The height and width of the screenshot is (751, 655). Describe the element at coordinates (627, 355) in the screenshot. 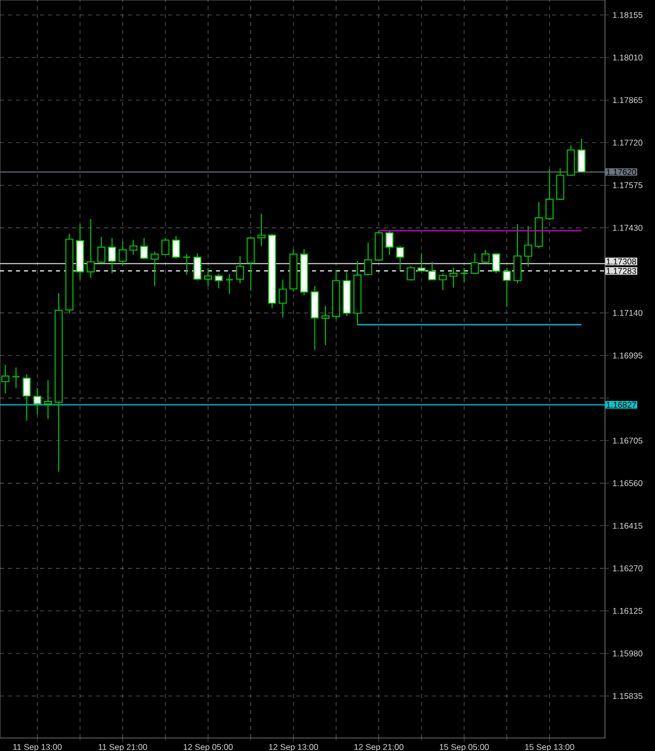

I see `y-tick-label: 1.16995` at that location.